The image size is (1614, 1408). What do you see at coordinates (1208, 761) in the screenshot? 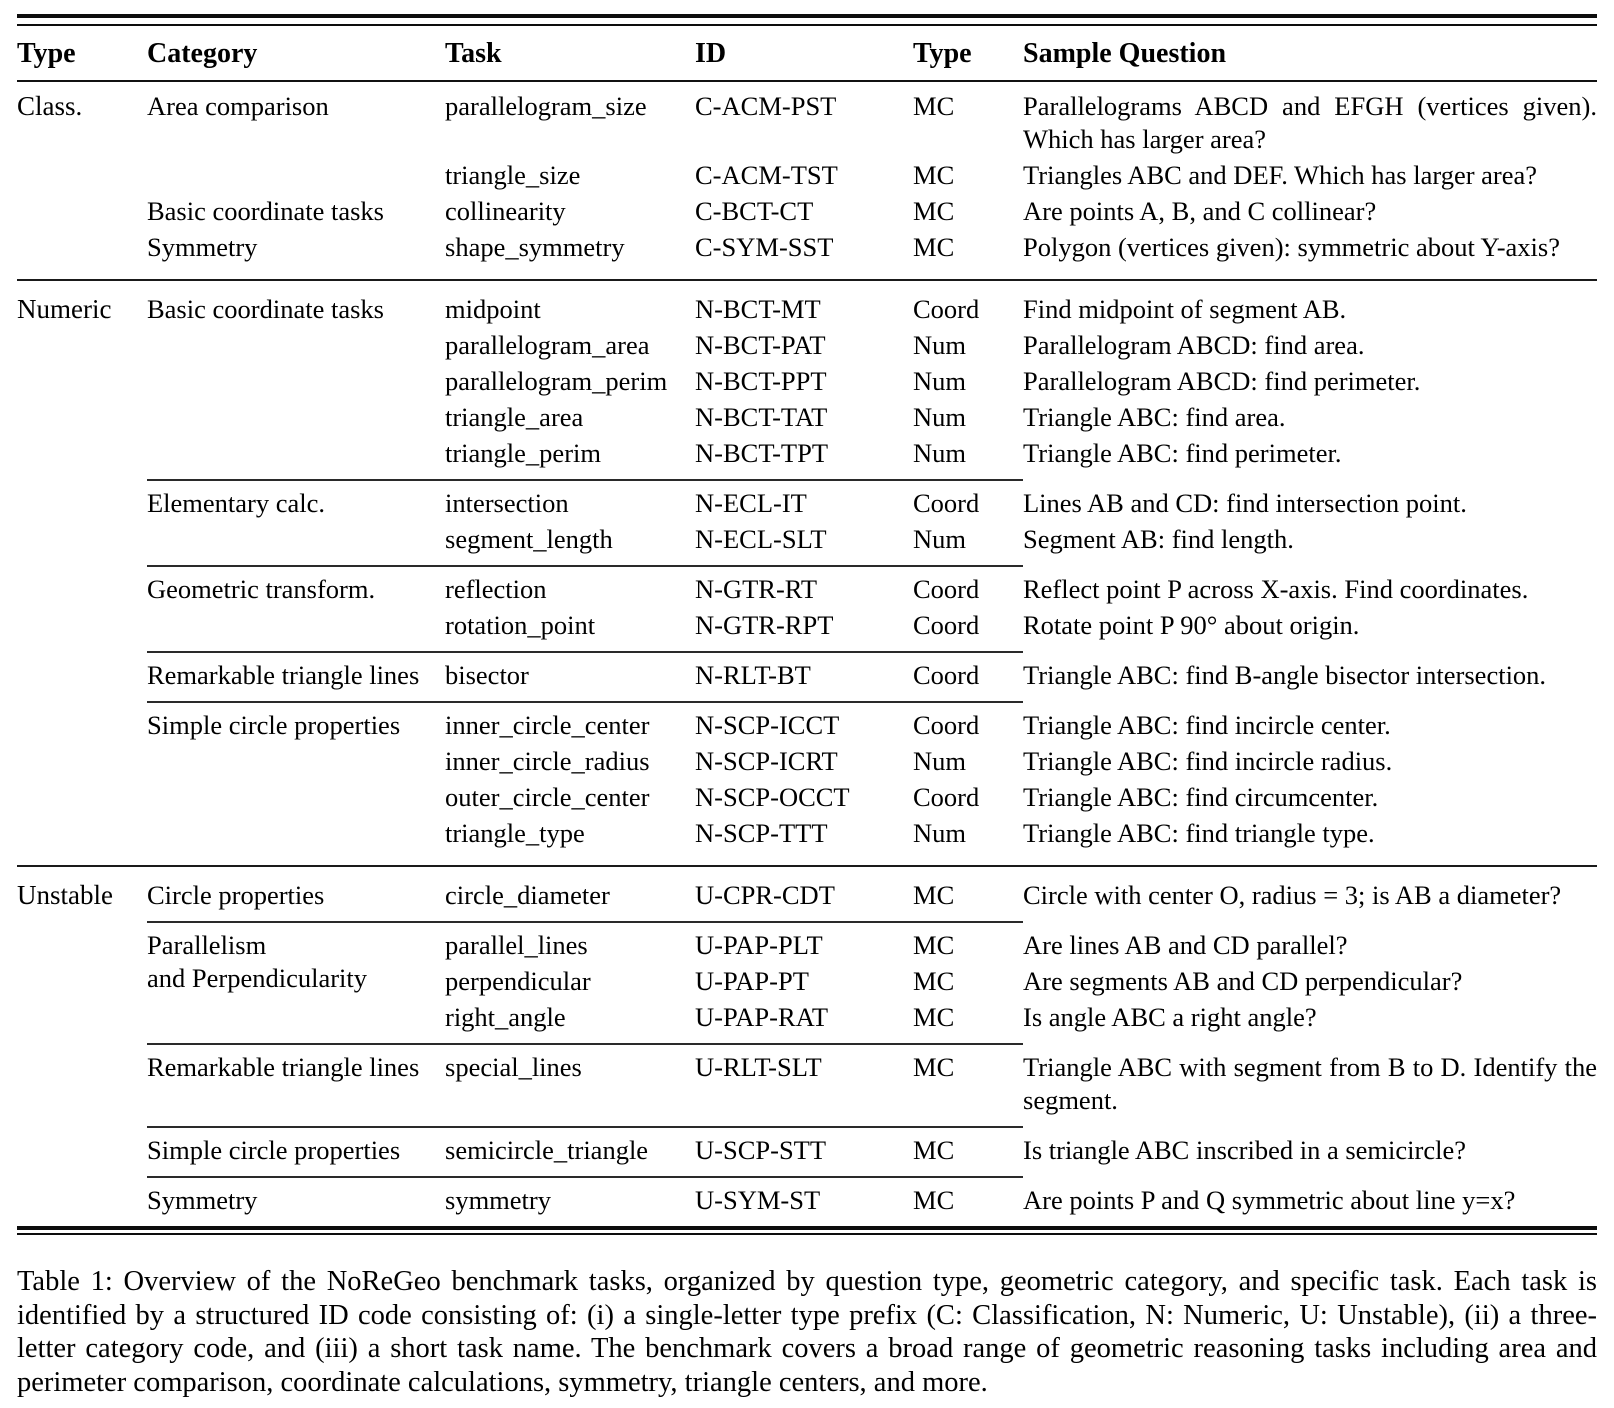
I see `question-cell: Triangle ABC: find incircle radius.` at bounding box center [1208, 761].